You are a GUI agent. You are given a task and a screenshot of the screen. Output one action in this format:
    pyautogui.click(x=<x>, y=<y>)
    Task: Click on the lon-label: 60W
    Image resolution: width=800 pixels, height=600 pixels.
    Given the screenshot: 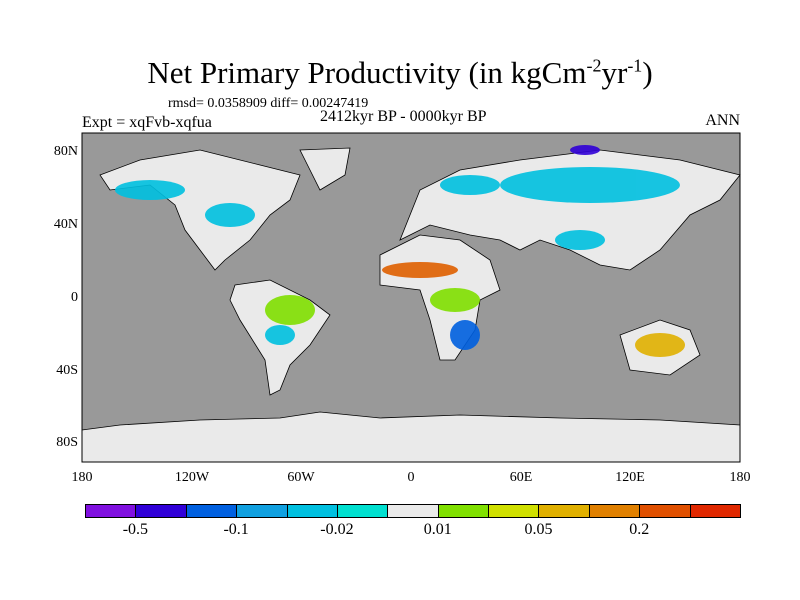 What is the action you would take?
    pyautogui.click(x=301, y=477)
    